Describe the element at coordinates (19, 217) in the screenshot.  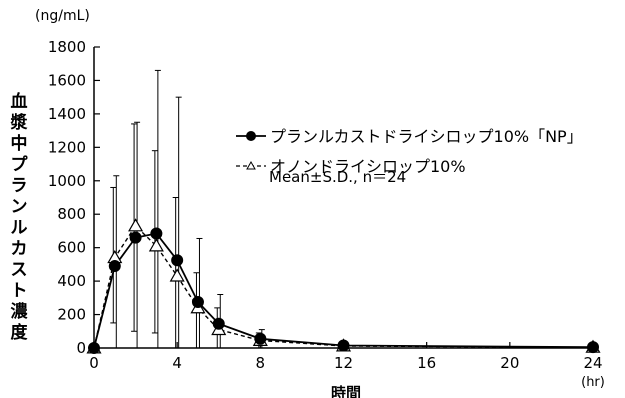
I see `y-axis-label: 血漿中プランルカスト濃度` at that location.